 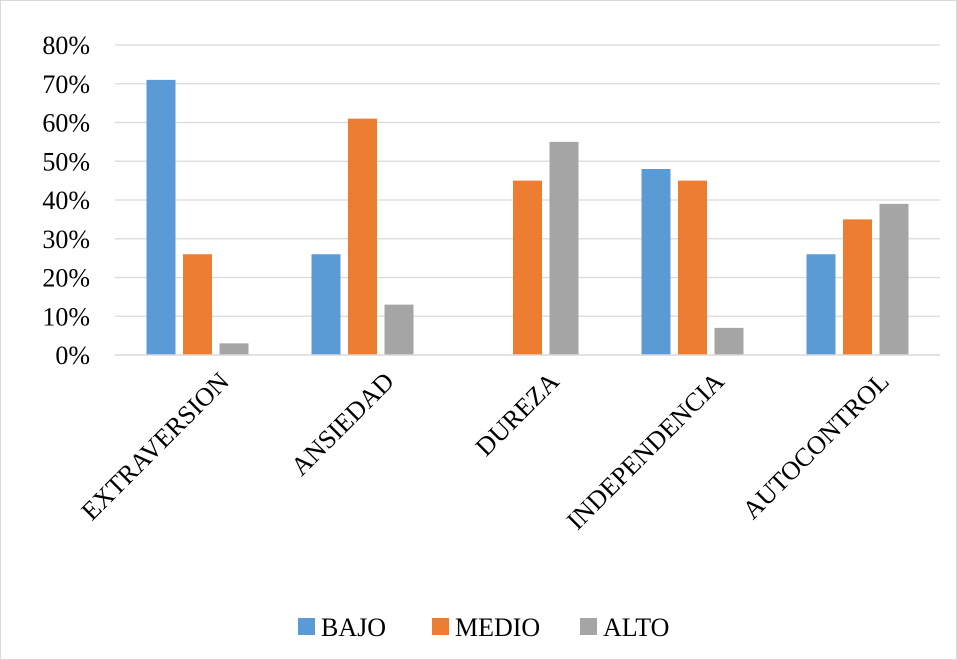 I want to click on y-tick-label: 20%, so click(x=66, y=278).